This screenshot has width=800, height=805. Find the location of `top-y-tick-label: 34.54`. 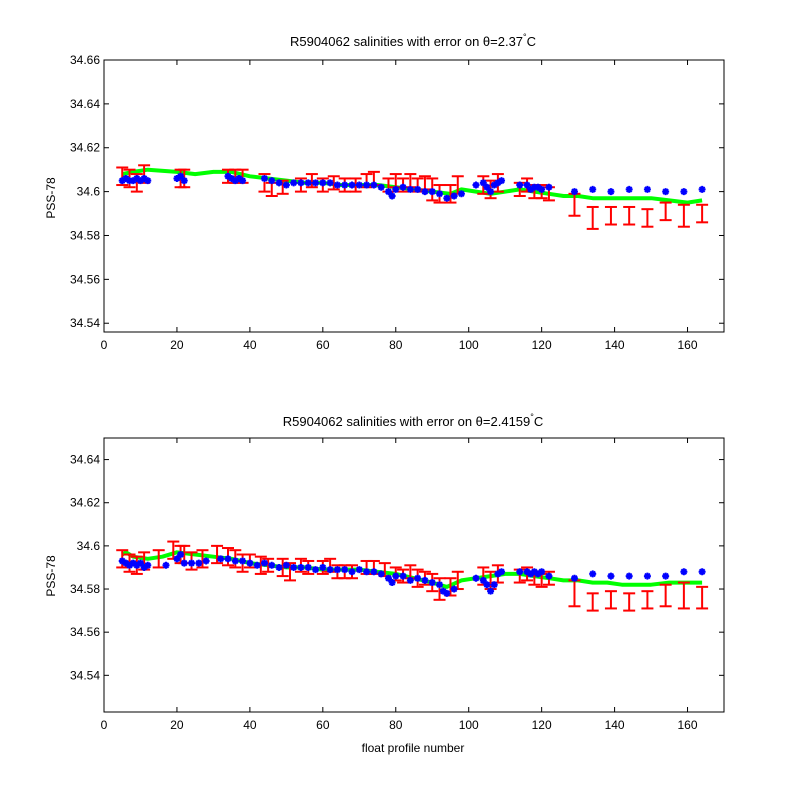

top-y-tick-label: 34.54 is located at coordinates (85, 323).